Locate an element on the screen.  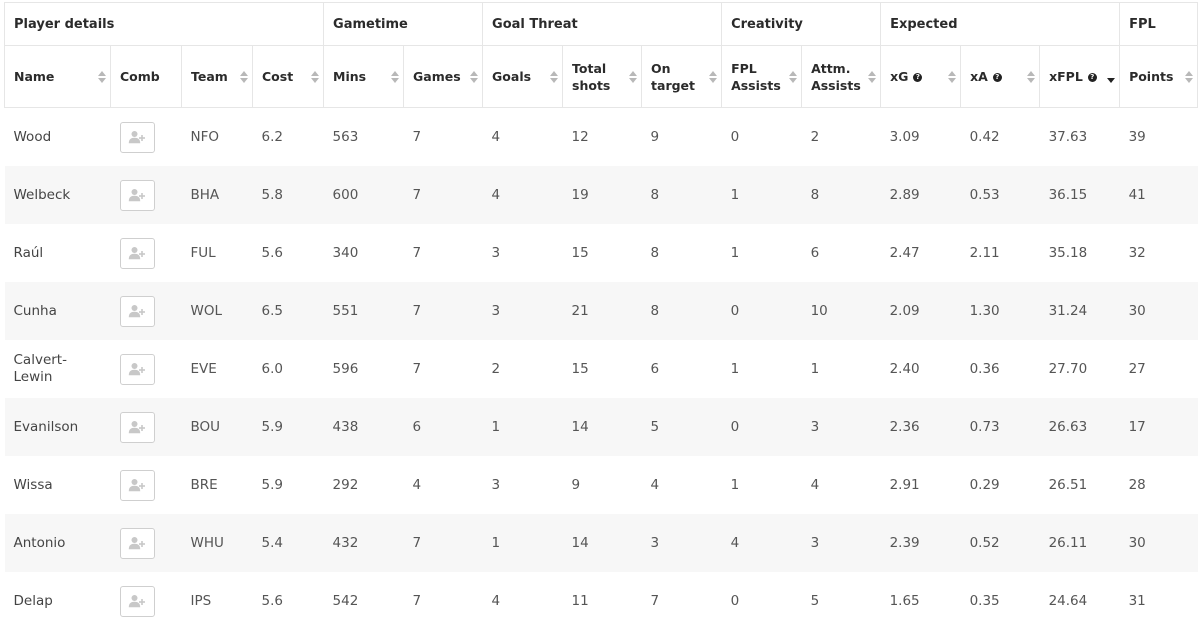
points-cell: 41 is located at coordinates (1159, 195).